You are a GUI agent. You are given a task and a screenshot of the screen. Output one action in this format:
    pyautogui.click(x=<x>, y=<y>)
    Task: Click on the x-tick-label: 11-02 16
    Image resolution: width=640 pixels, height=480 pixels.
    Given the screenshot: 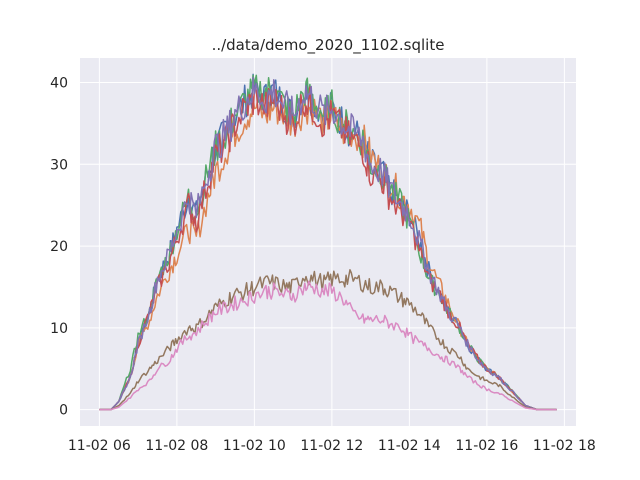 What is the action you would take?
    pyautogui.click(x=486, y=446)
    